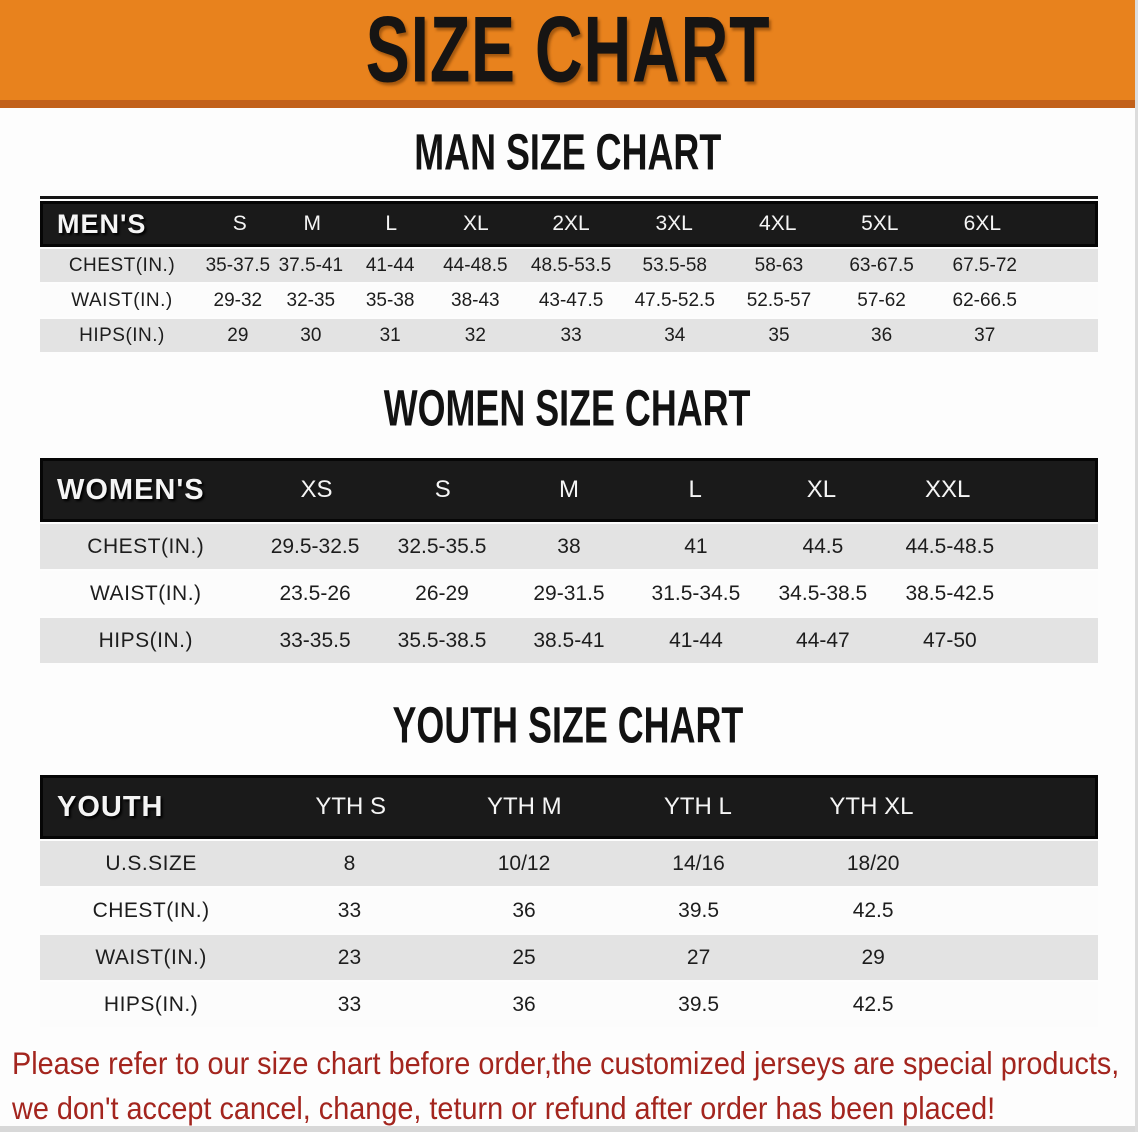  What do you see at coordinates (442, 489) in the screenshot?
I see `women-size-column-header: S` at bounding box center [442, 489].